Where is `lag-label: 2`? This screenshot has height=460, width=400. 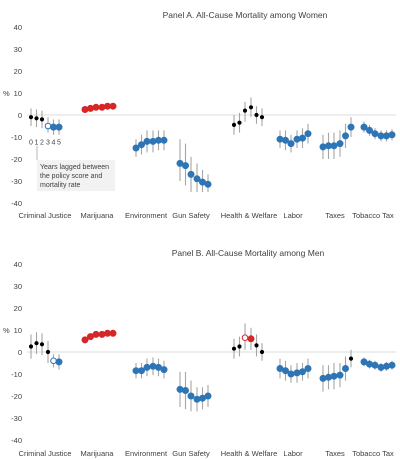
lag-label: 2 is located at coordinates (42, 142).